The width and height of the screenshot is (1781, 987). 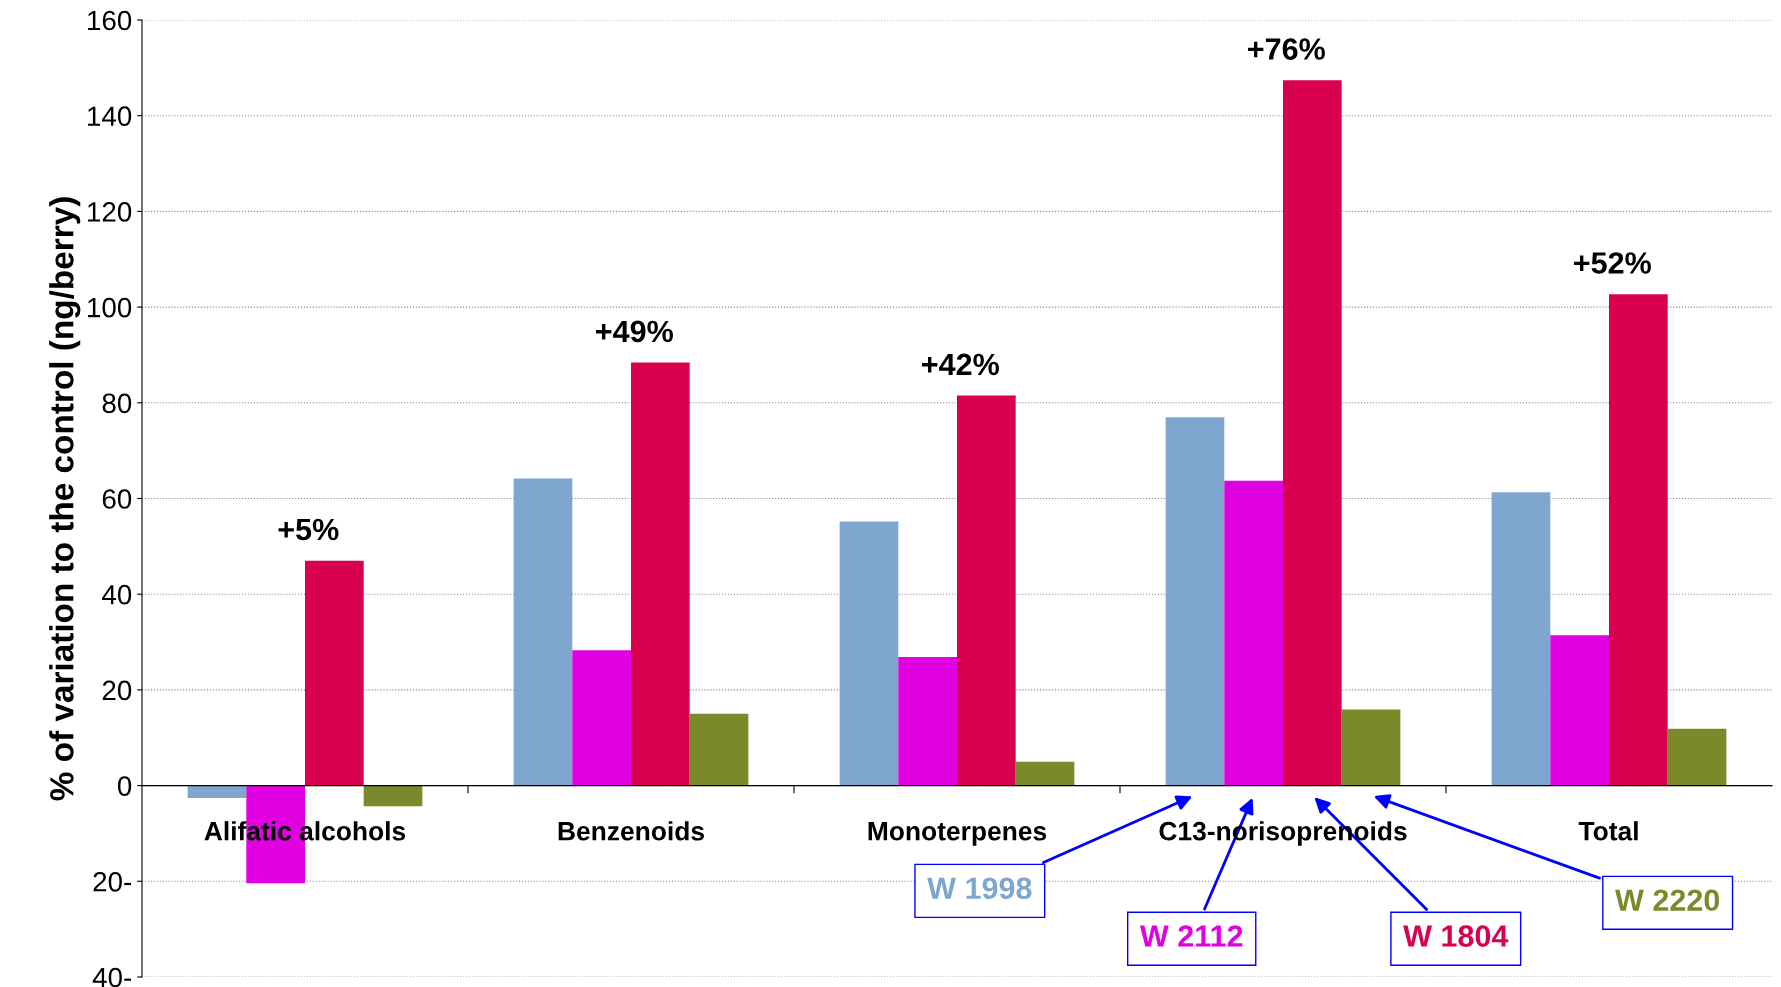 What do you see at coordinates (117, 594) in the screenshot?
I see `y-tick-label: 40` at bounding box center [117, 594].